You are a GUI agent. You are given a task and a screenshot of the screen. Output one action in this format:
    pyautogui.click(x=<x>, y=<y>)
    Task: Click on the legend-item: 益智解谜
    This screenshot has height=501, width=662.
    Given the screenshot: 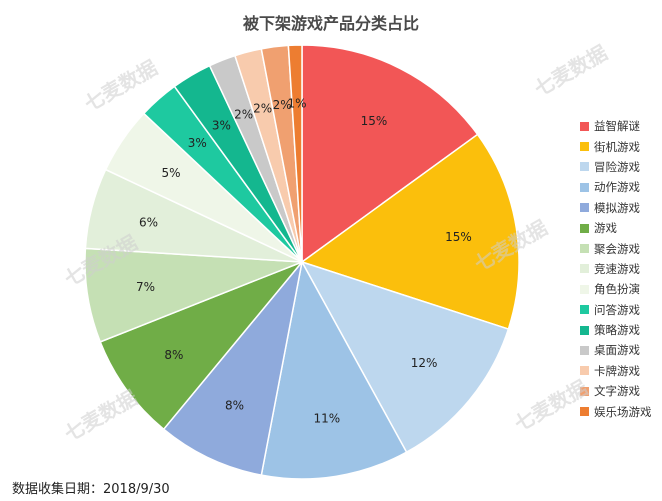 What is the action you would take?
    pyautogui.click(x=616, y=126)
    